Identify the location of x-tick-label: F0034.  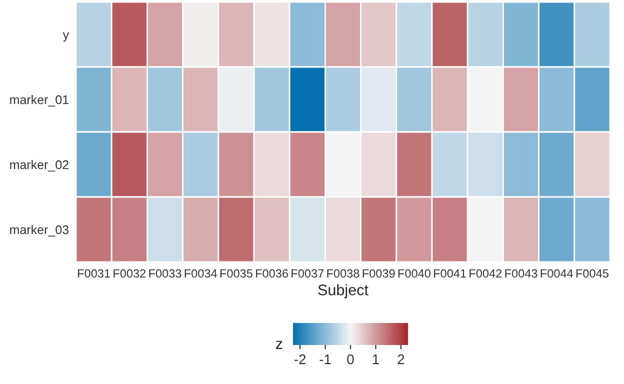
(200, 273).